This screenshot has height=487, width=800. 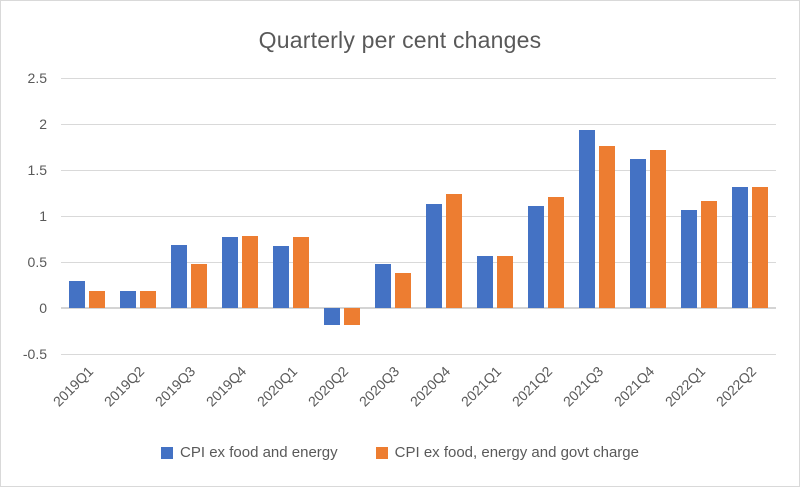 I want to click on legend-label-series2: CPI ex food, energy and govt charge, so click(x=516, y=452).